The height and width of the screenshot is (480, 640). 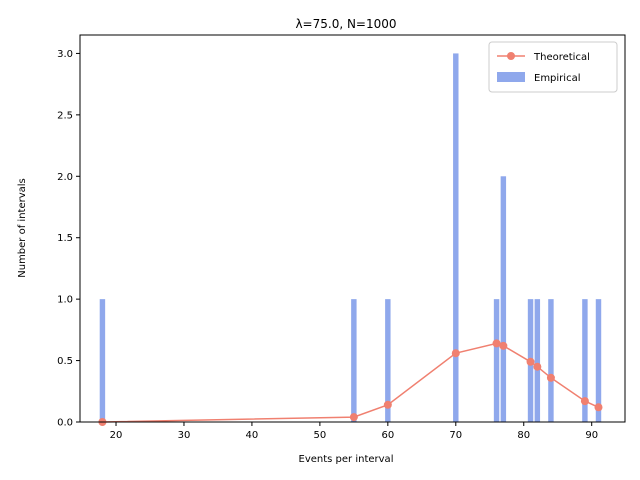 I want to click on y-axis-label: Number of intervals, so click(x=22, y=228).